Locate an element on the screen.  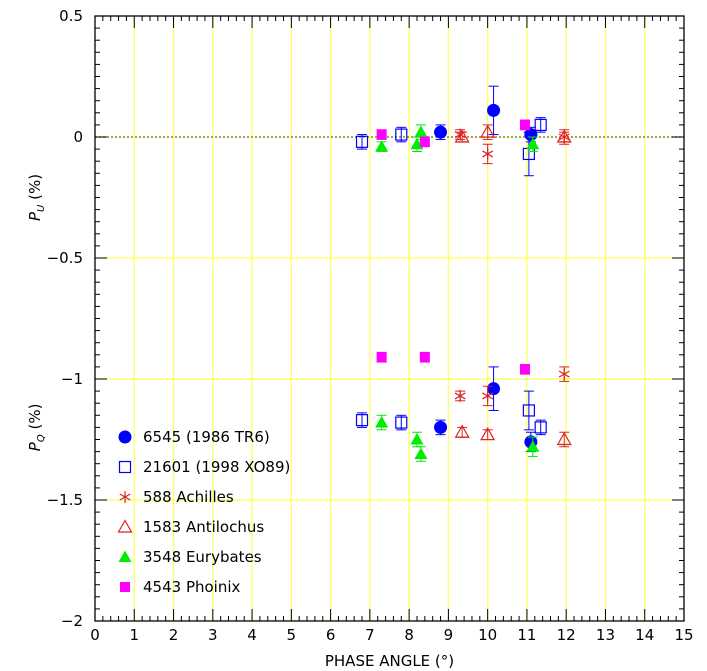
x-tick-label: 2 is located at coordinates (174, 635).